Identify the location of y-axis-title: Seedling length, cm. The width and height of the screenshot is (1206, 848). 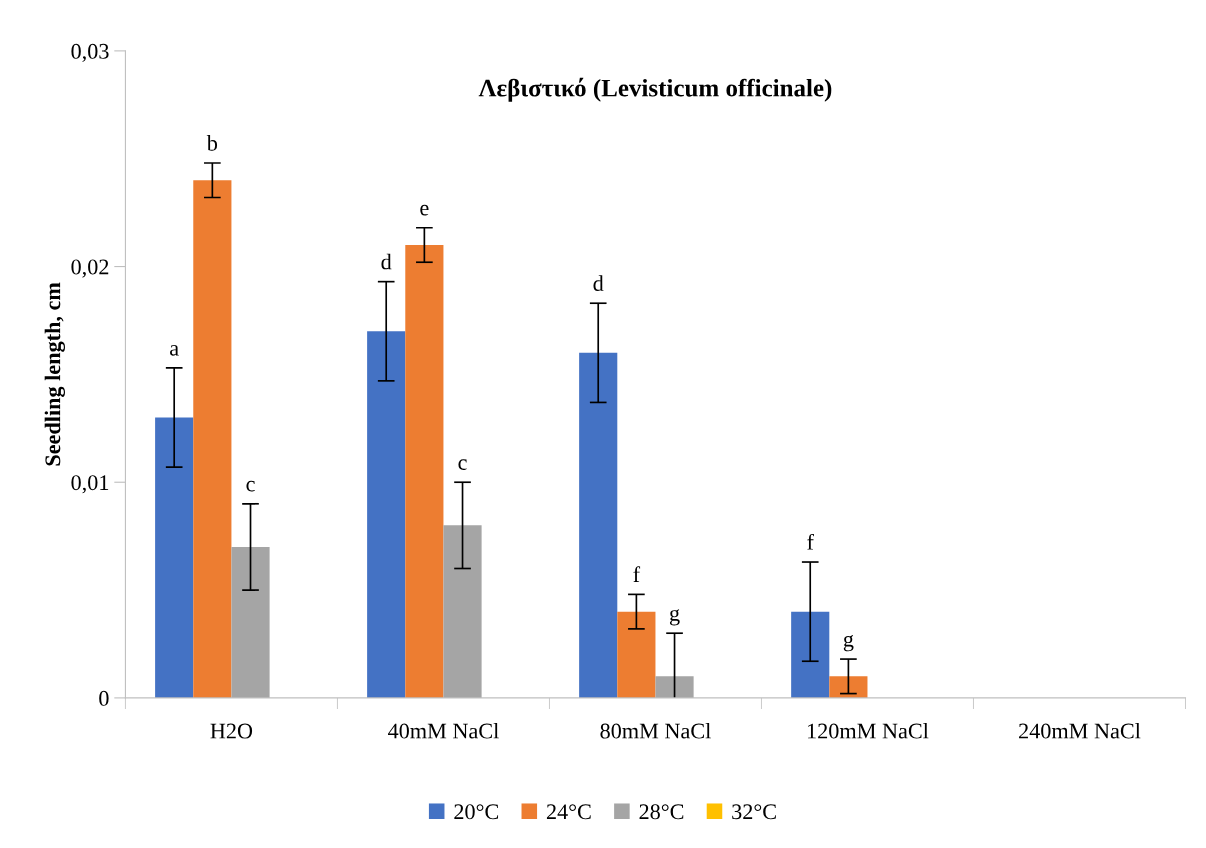
(55, 374).